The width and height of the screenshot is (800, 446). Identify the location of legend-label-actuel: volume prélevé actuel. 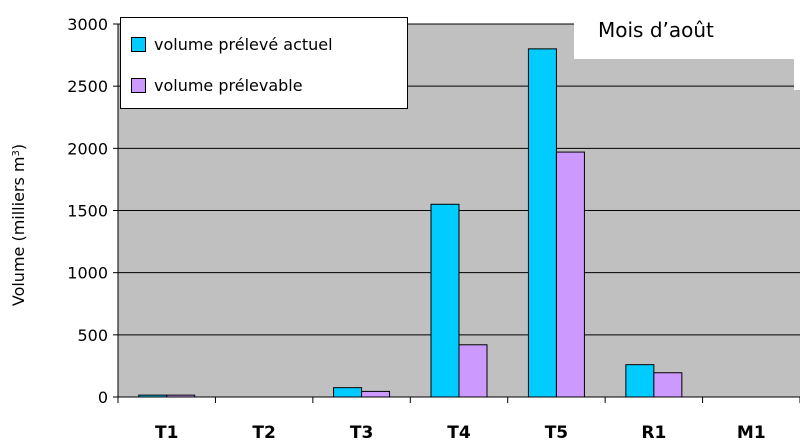
(243, 44).